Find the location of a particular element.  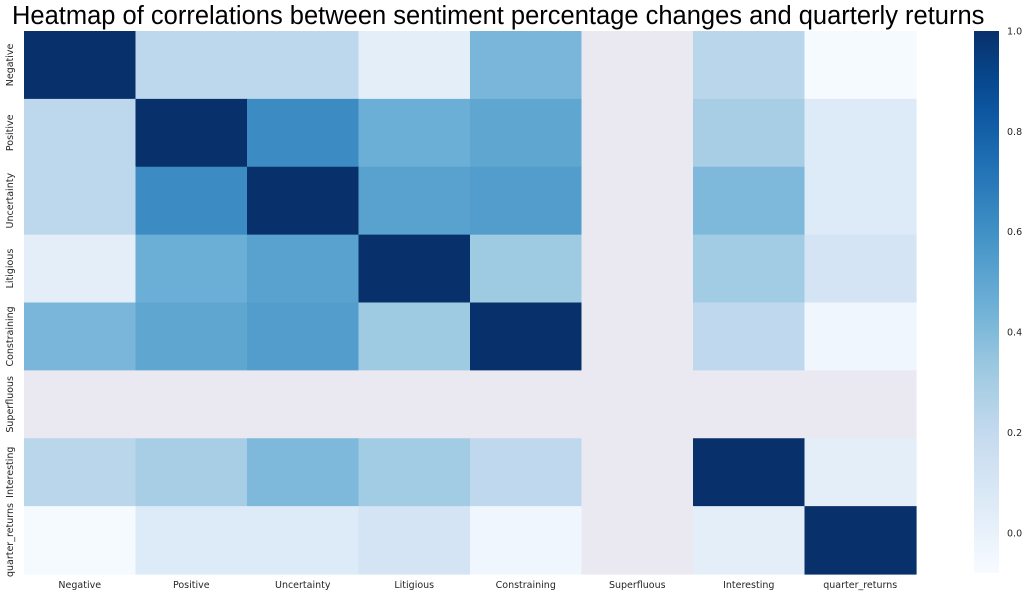

x-tick-label: quarter_returns is located at coordinates (860, 585).